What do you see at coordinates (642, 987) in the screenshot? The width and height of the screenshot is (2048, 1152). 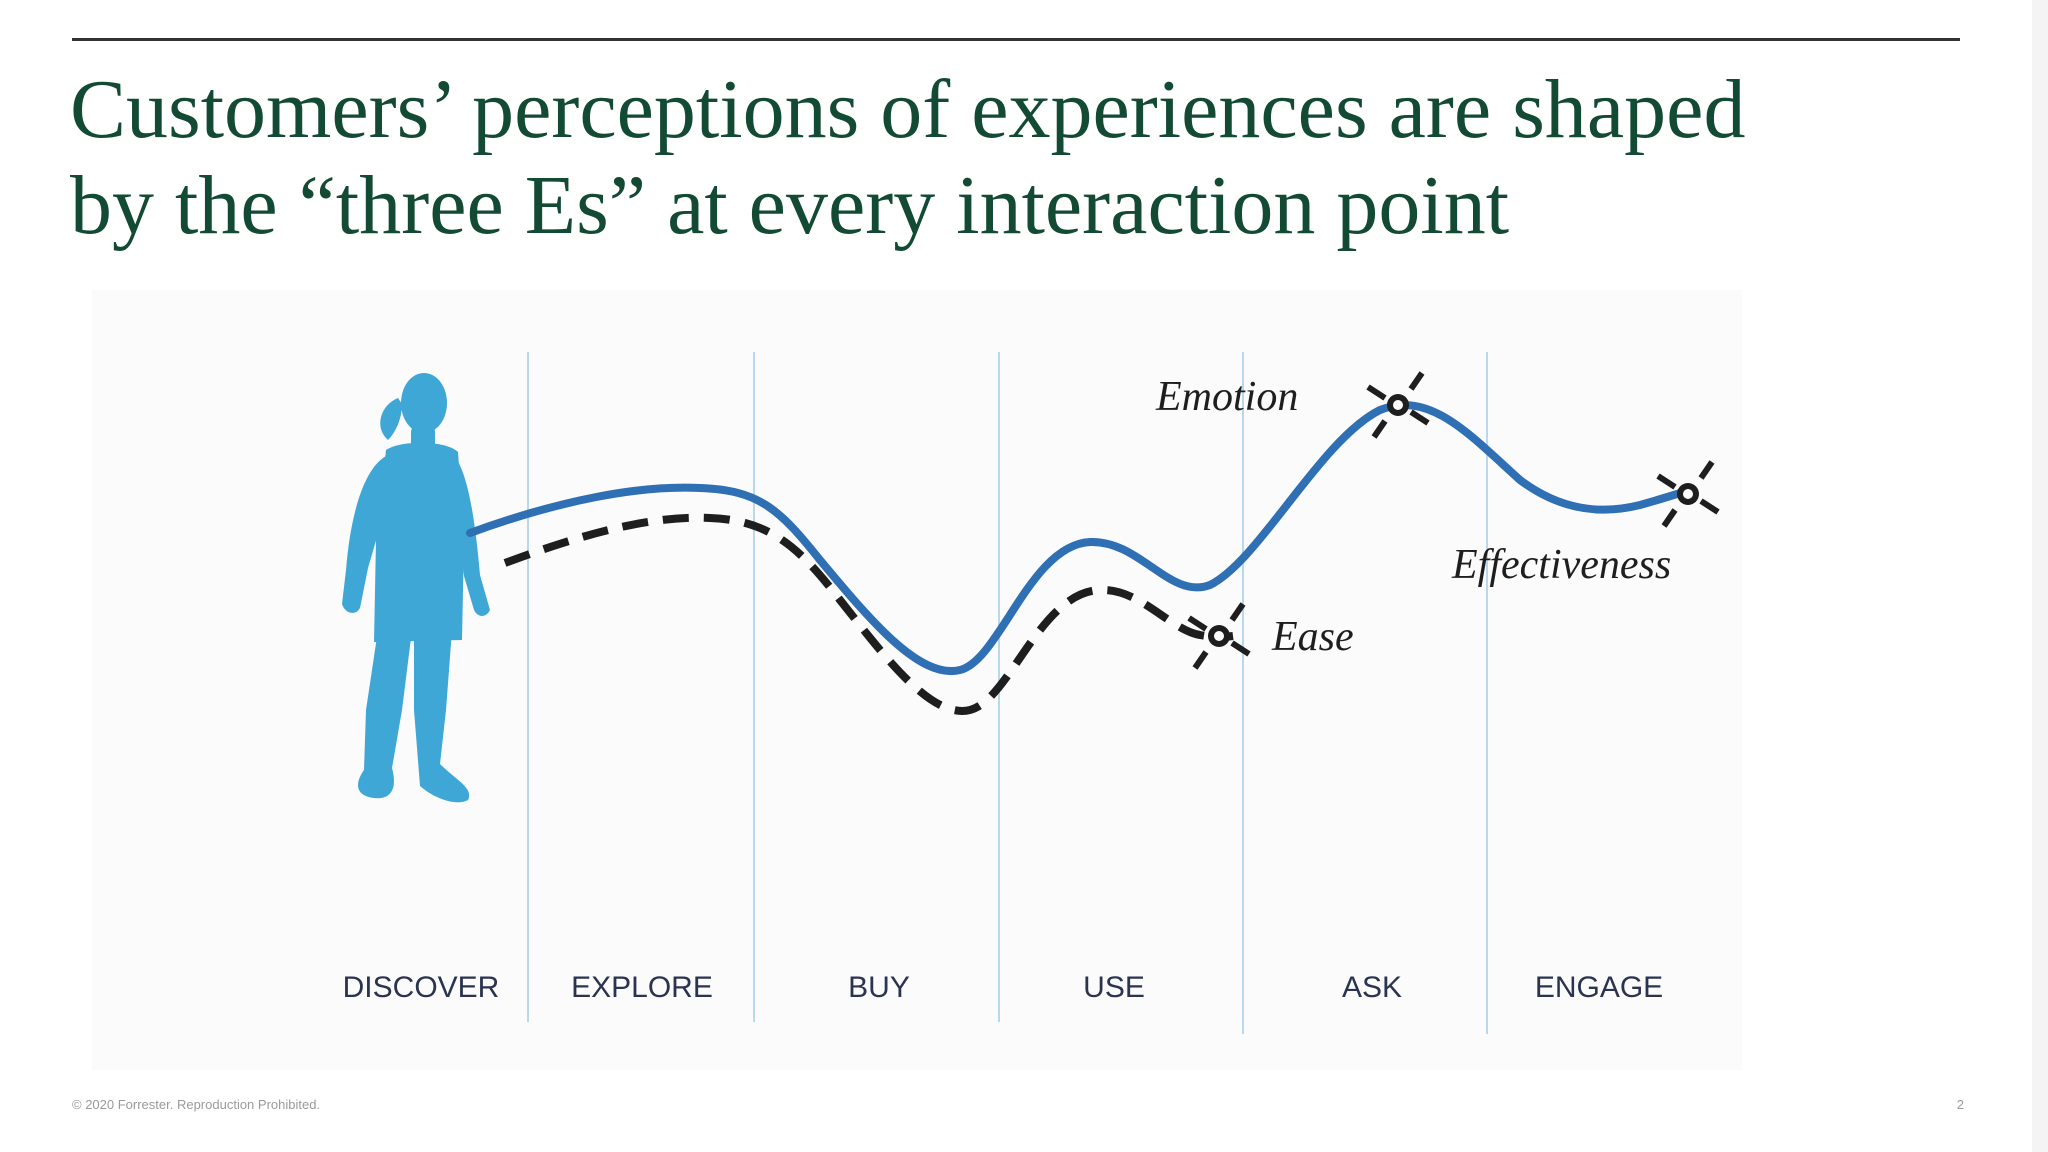 I see `stage-label-explore: EXPLORE` at bounding box center [642, 987].